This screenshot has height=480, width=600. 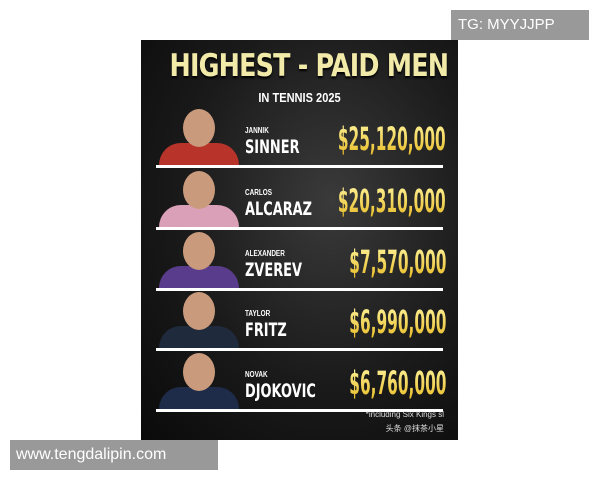 I want to click on player-row: ALEXANDER ZVEREV $7,570,000, so click(x=299, y=260).